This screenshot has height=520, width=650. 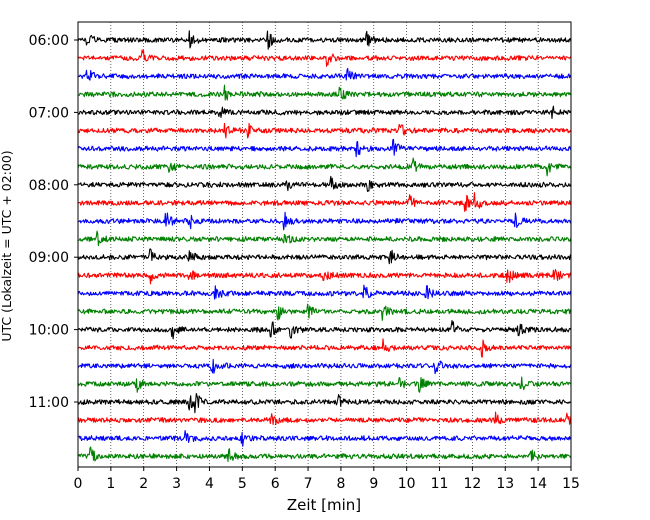 I want to click on y-tick-label: 10:00, so click(x=49, y=331).